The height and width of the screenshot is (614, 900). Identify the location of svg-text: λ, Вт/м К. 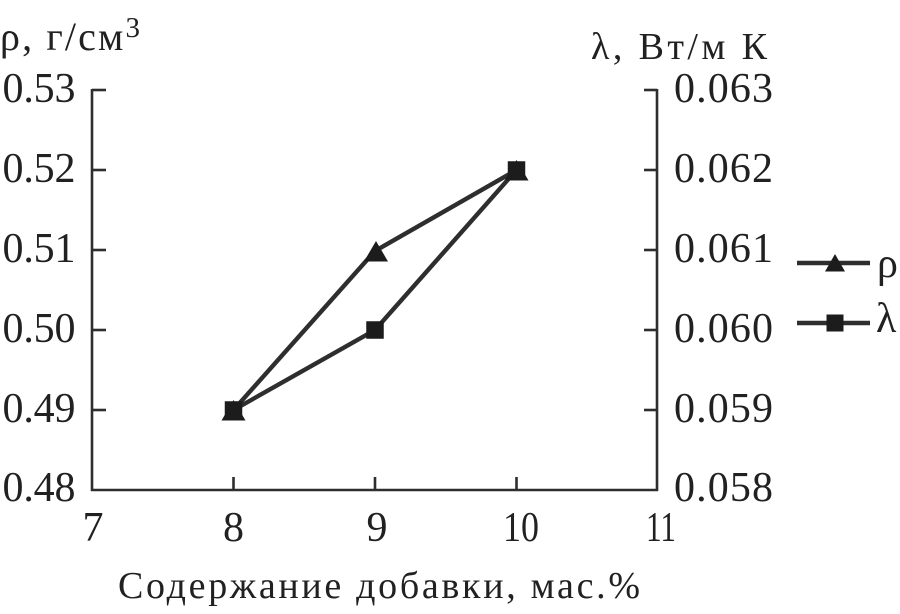
(679, 47).